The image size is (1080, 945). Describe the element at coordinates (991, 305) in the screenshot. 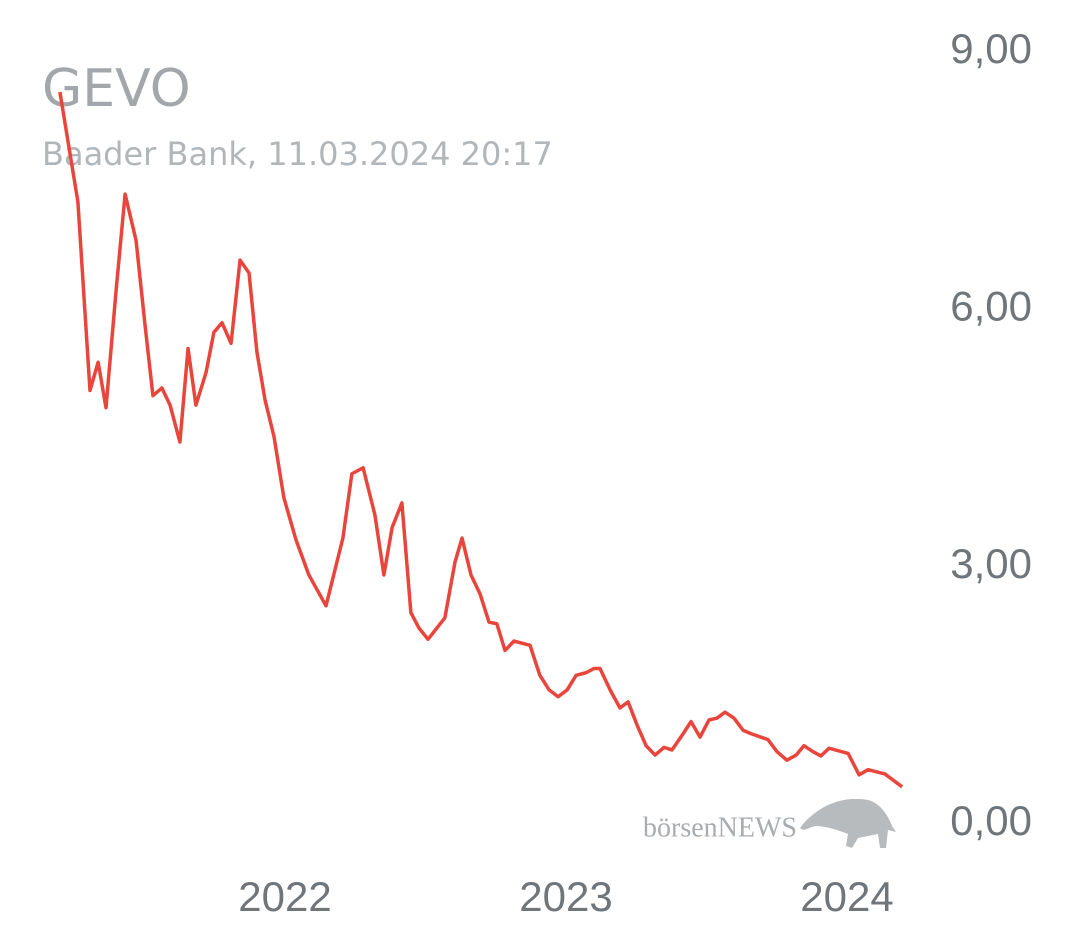

I see `y-tick-label: 6,00` at that location.